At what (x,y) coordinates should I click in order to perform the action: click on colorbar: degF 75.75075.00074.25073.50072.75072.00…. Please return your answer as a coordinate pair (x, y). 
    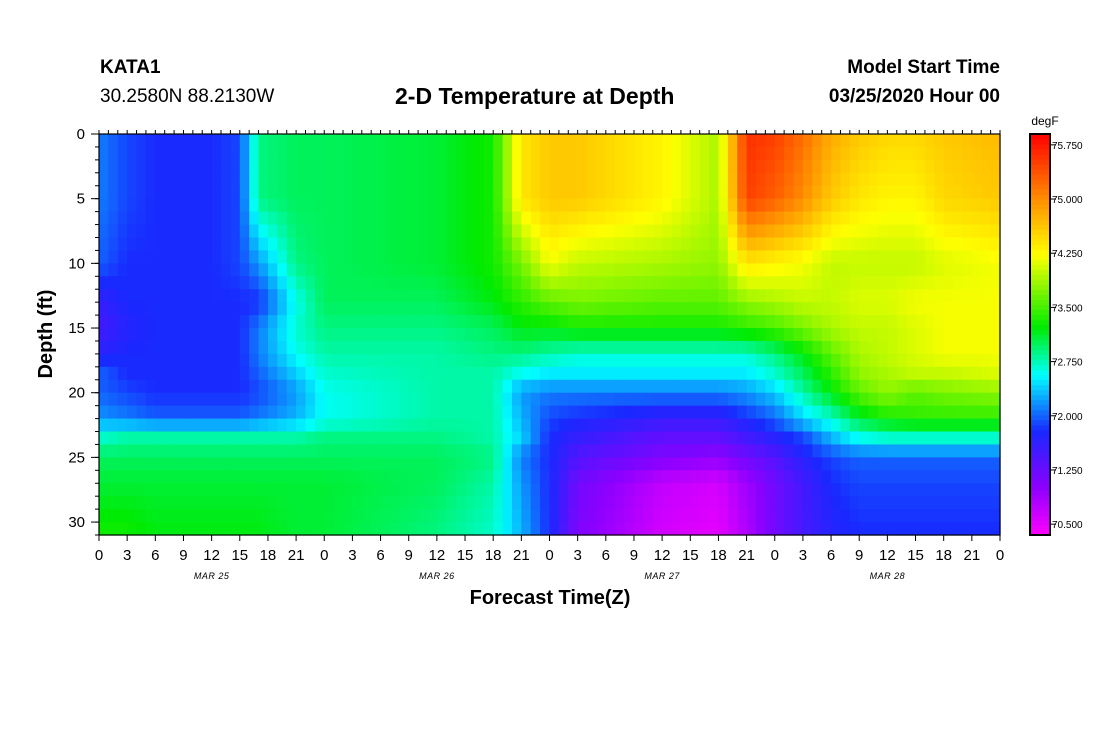
    Looking at the image, I should click on (1056, 325).